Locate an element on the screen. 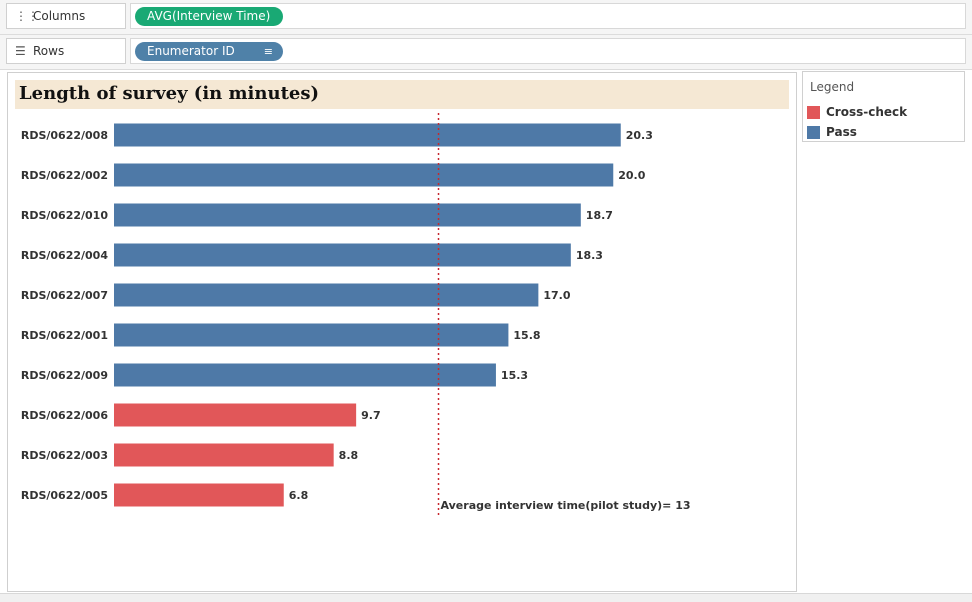 This screenshot has width=972, height=602. data-label: 6.8 is located at coordinates (299, 495).